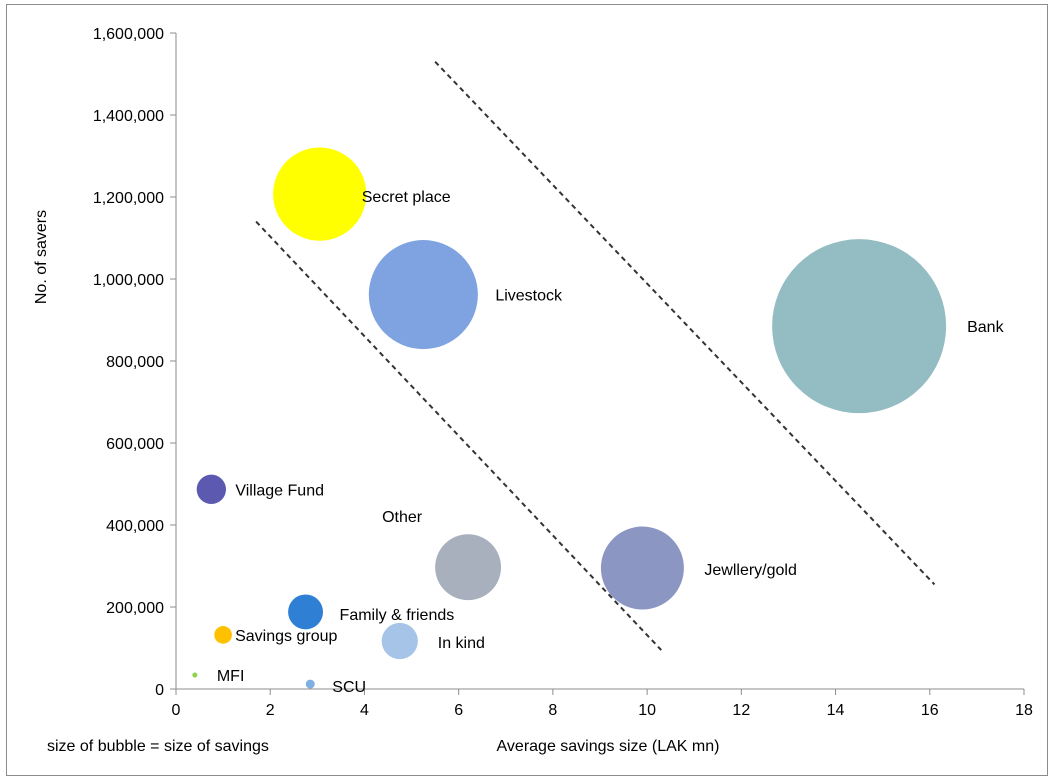 This screenshot has height=782, width=1055. What do you see at coordinates (423, 295) in the screenshot?
I see `bubble-livestock` at bounding box center [423, 295].